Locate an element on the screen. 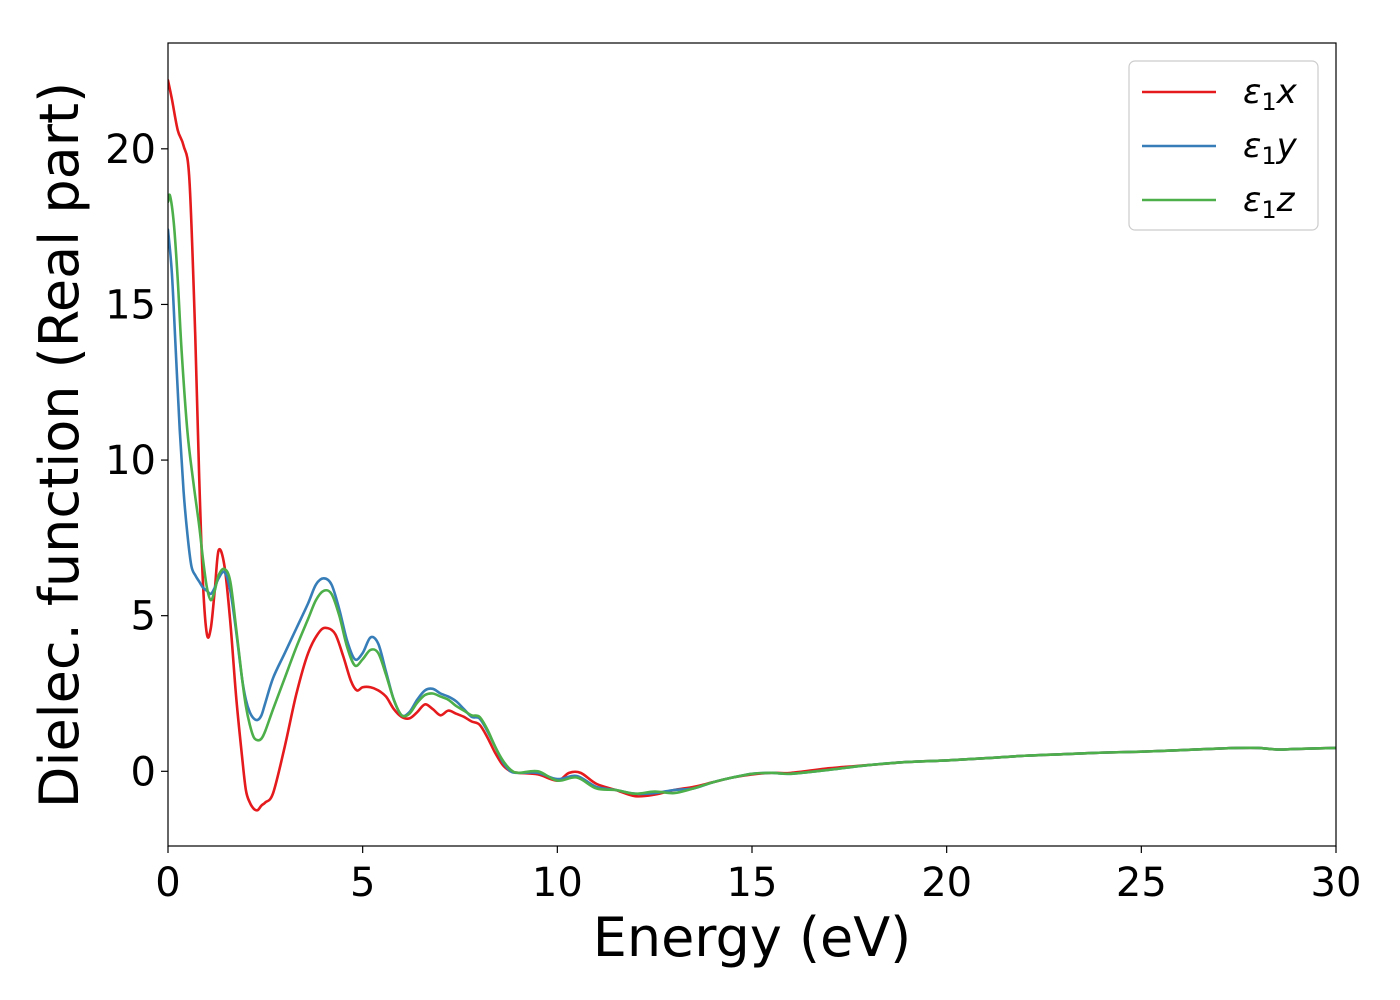 This screenshot has width=1400, height=1000. y-tick-label: 5 is located at coordinates (143, 617).